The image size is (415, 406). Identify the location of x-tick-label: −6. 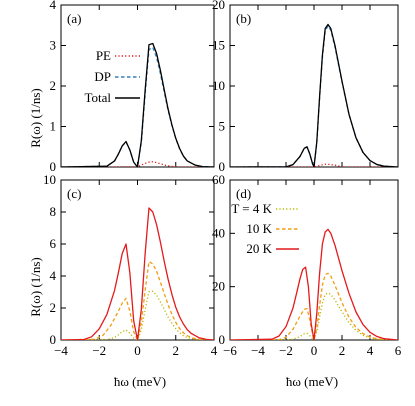
(230, 350).